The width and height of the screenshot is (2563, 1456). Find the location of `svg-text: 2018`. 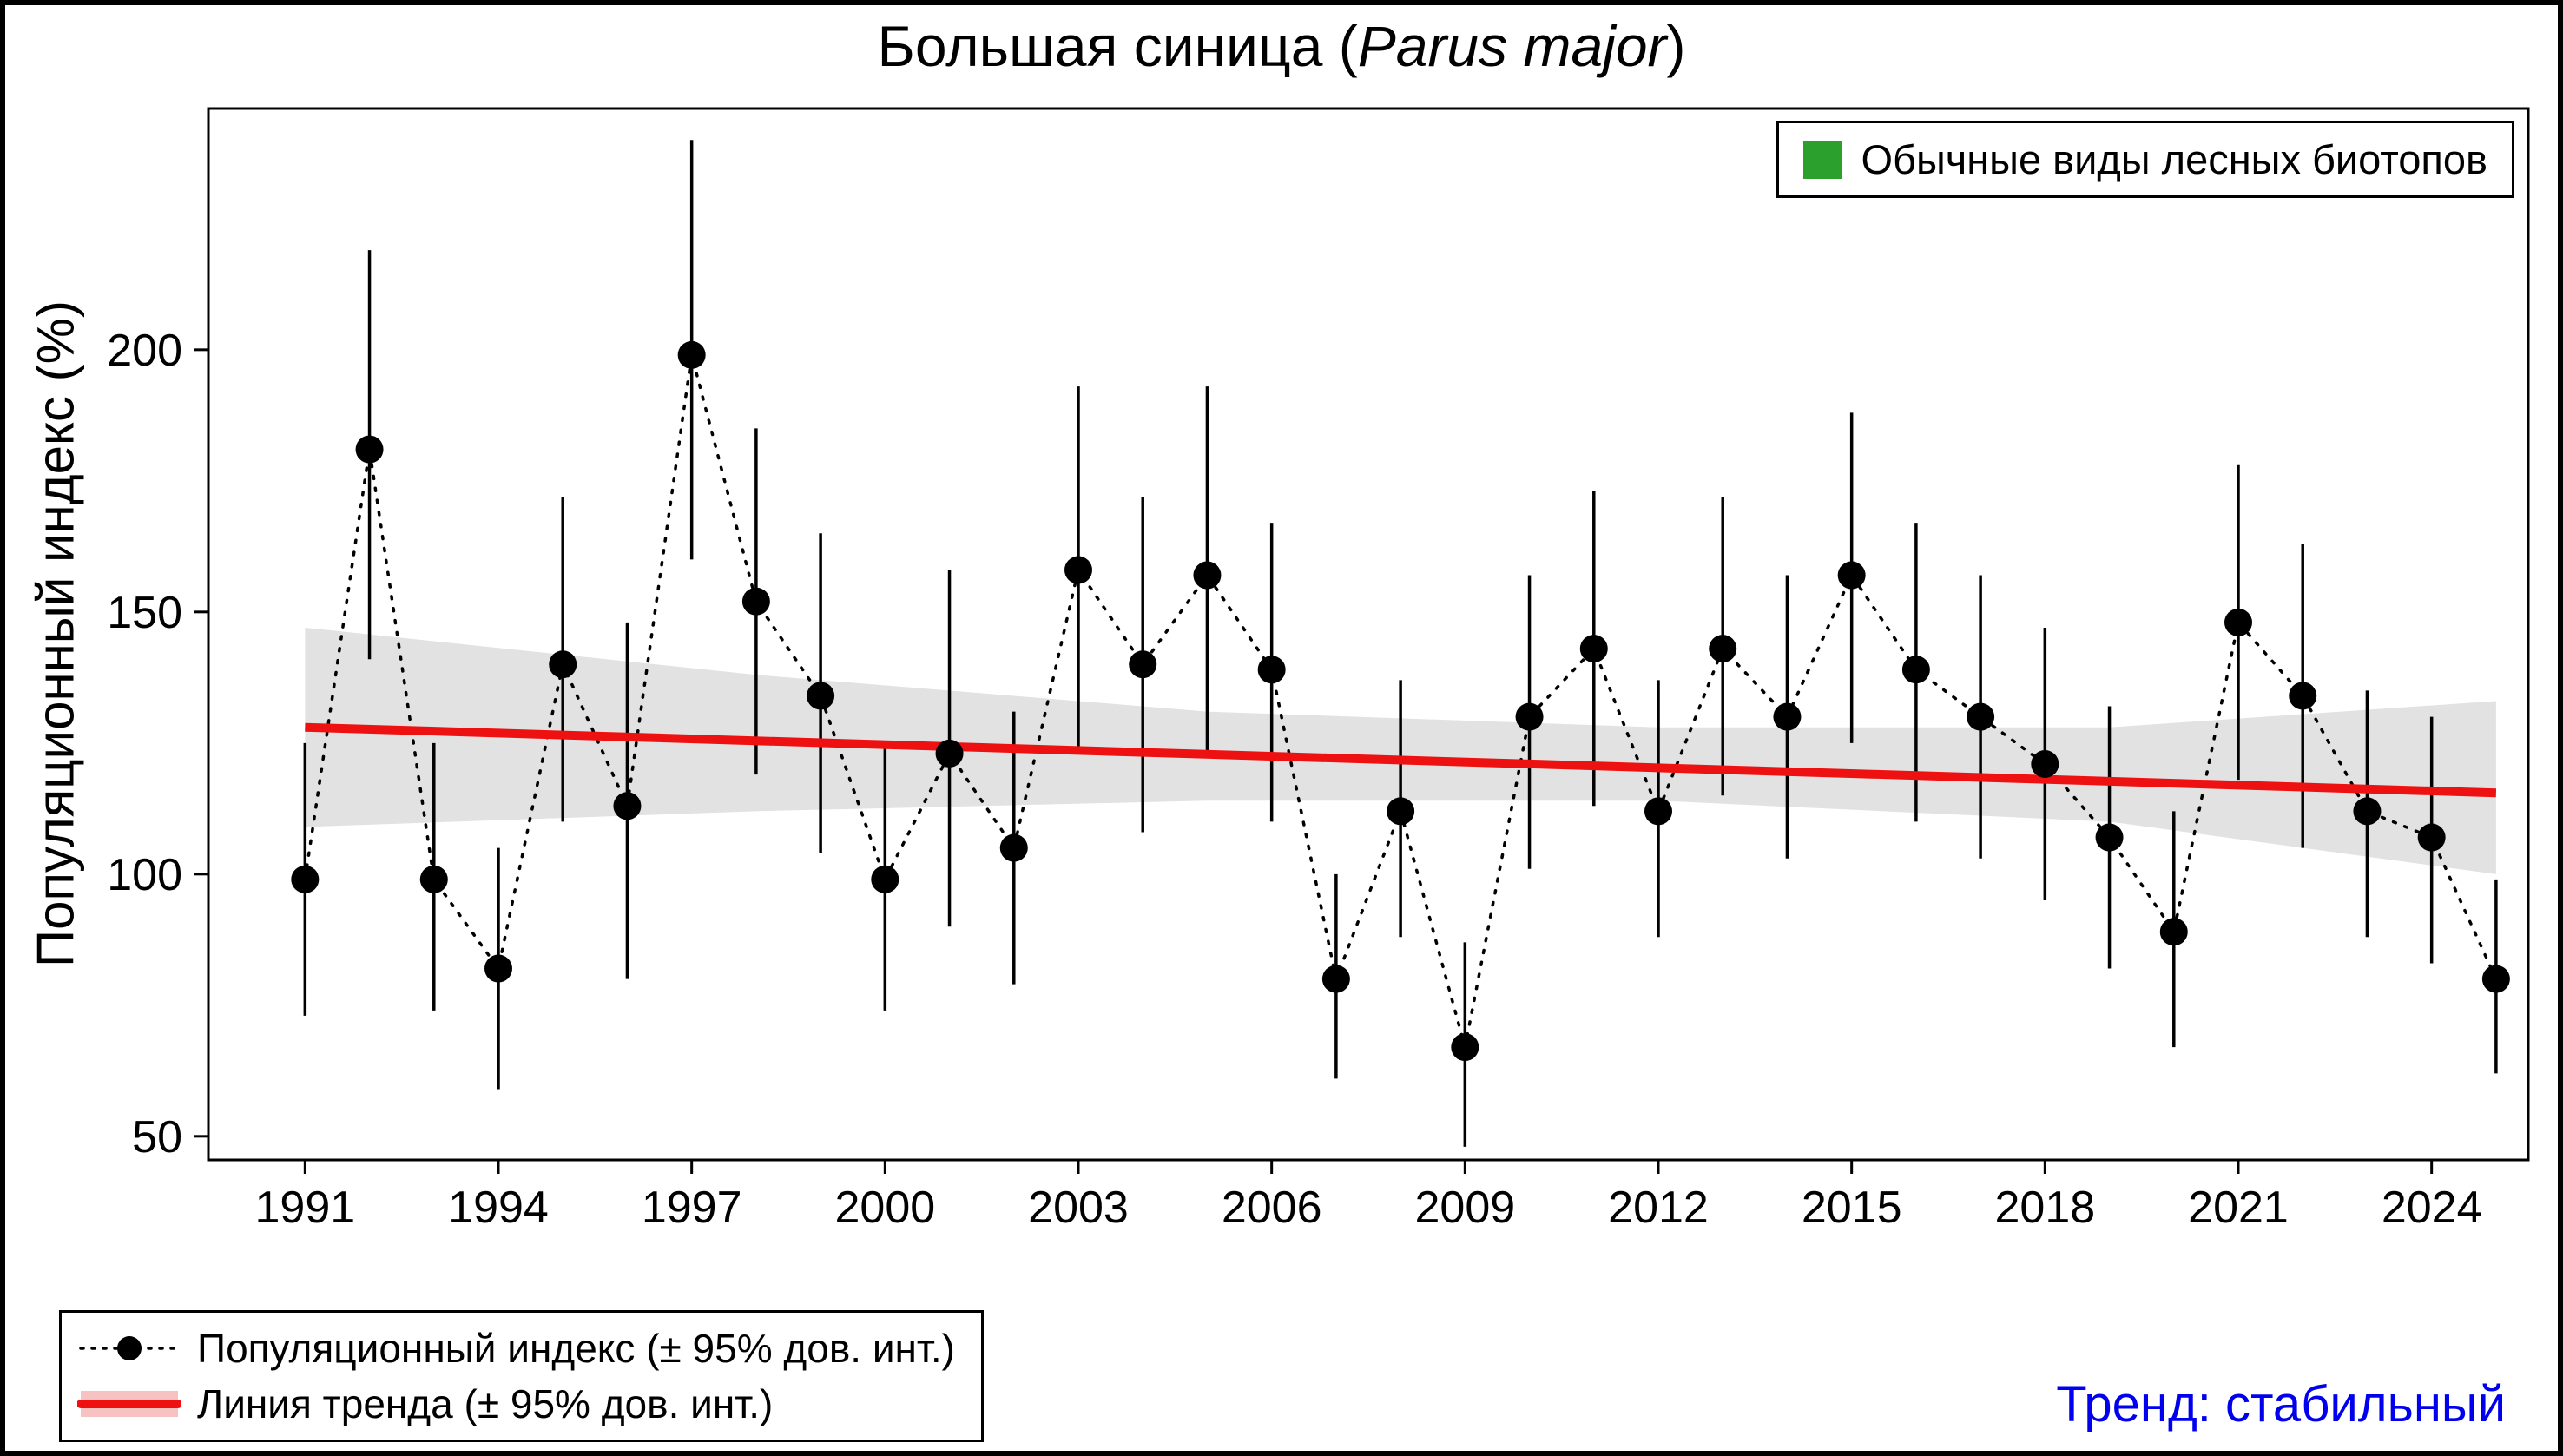

svg-text: 2018 is located at coordinates (2044, 1208).